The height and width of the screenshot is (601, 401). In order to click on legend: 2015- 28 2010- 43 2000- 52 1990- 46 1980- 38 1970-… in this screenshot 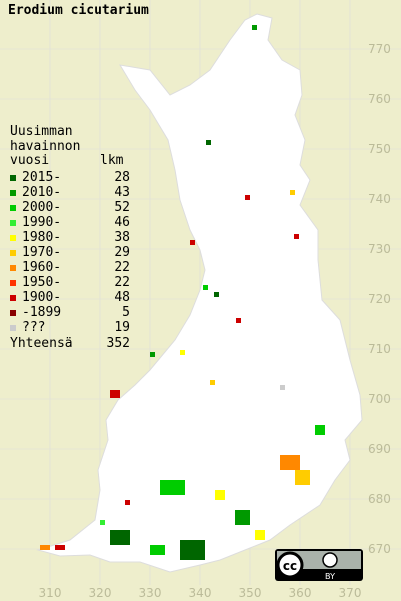, I will do `click(70, 252)`.